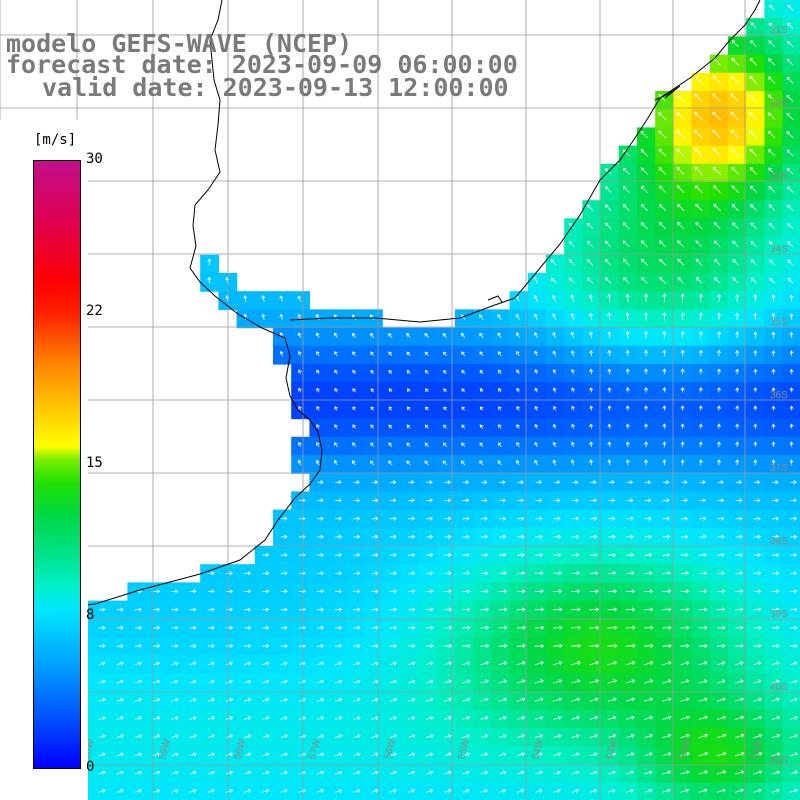 The image size is (800, 800). What do you see at coordinates (779, 687) in the screenshot?
I see `lat-label: 40S` at bounding box center [779, 687].